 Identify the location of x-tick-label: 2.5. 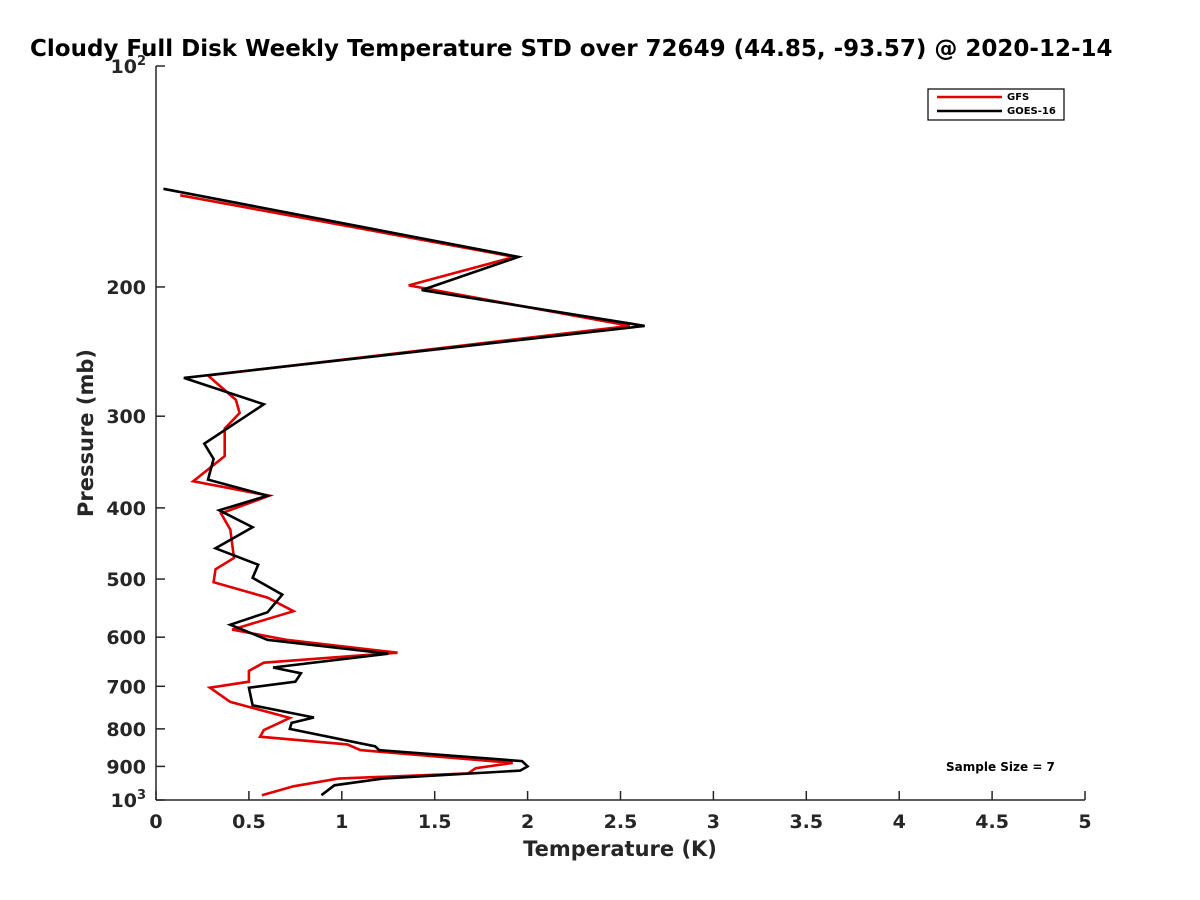
(621, 822).